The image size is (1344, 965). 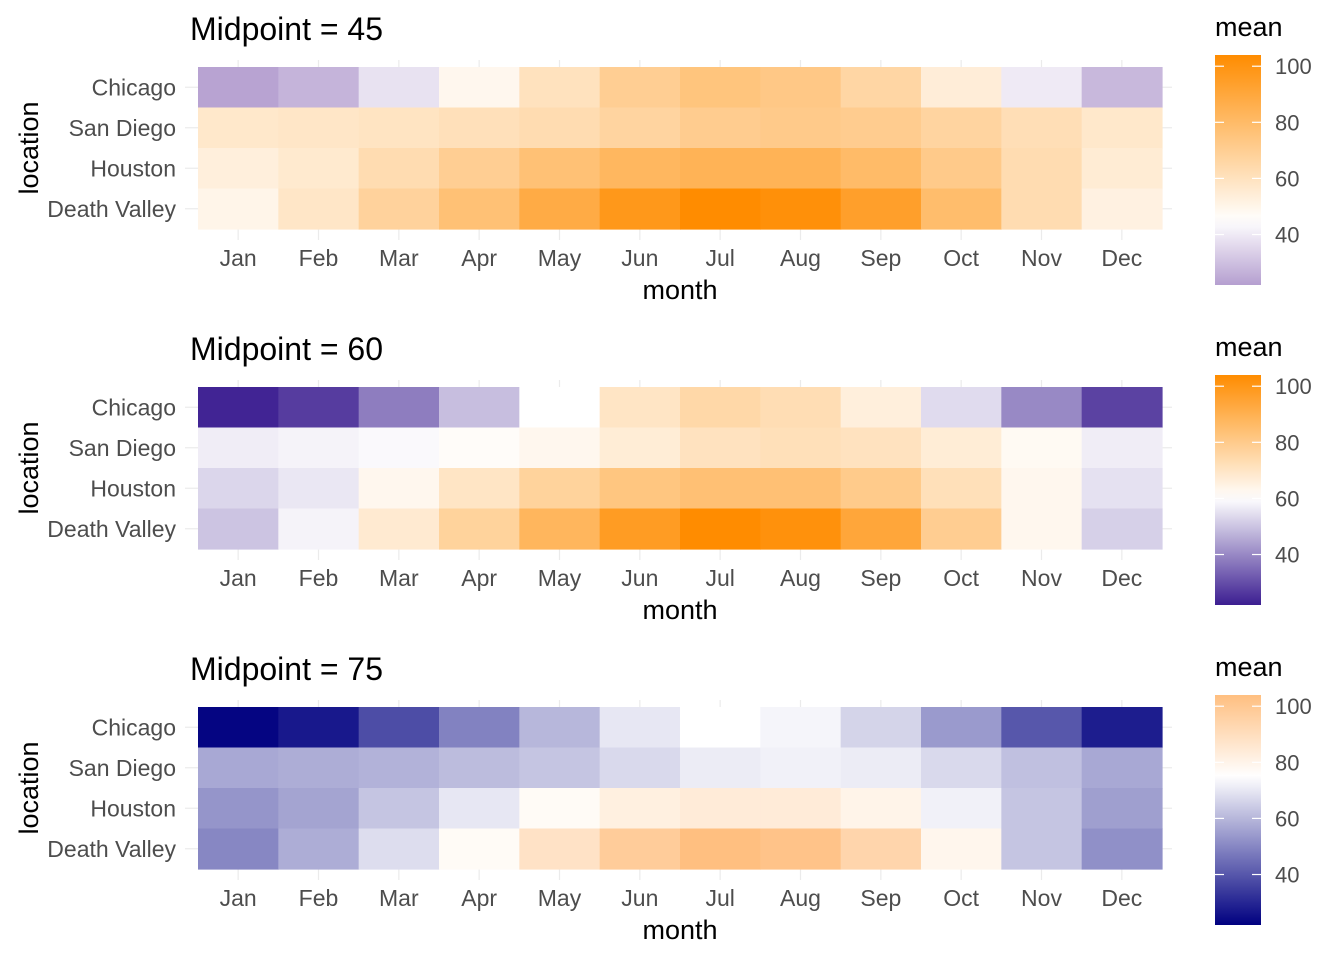 What do you see at coordinates (1249, 27) in the screenshot?
I see `legend-title: mean` at bounding box center [1249, 27].